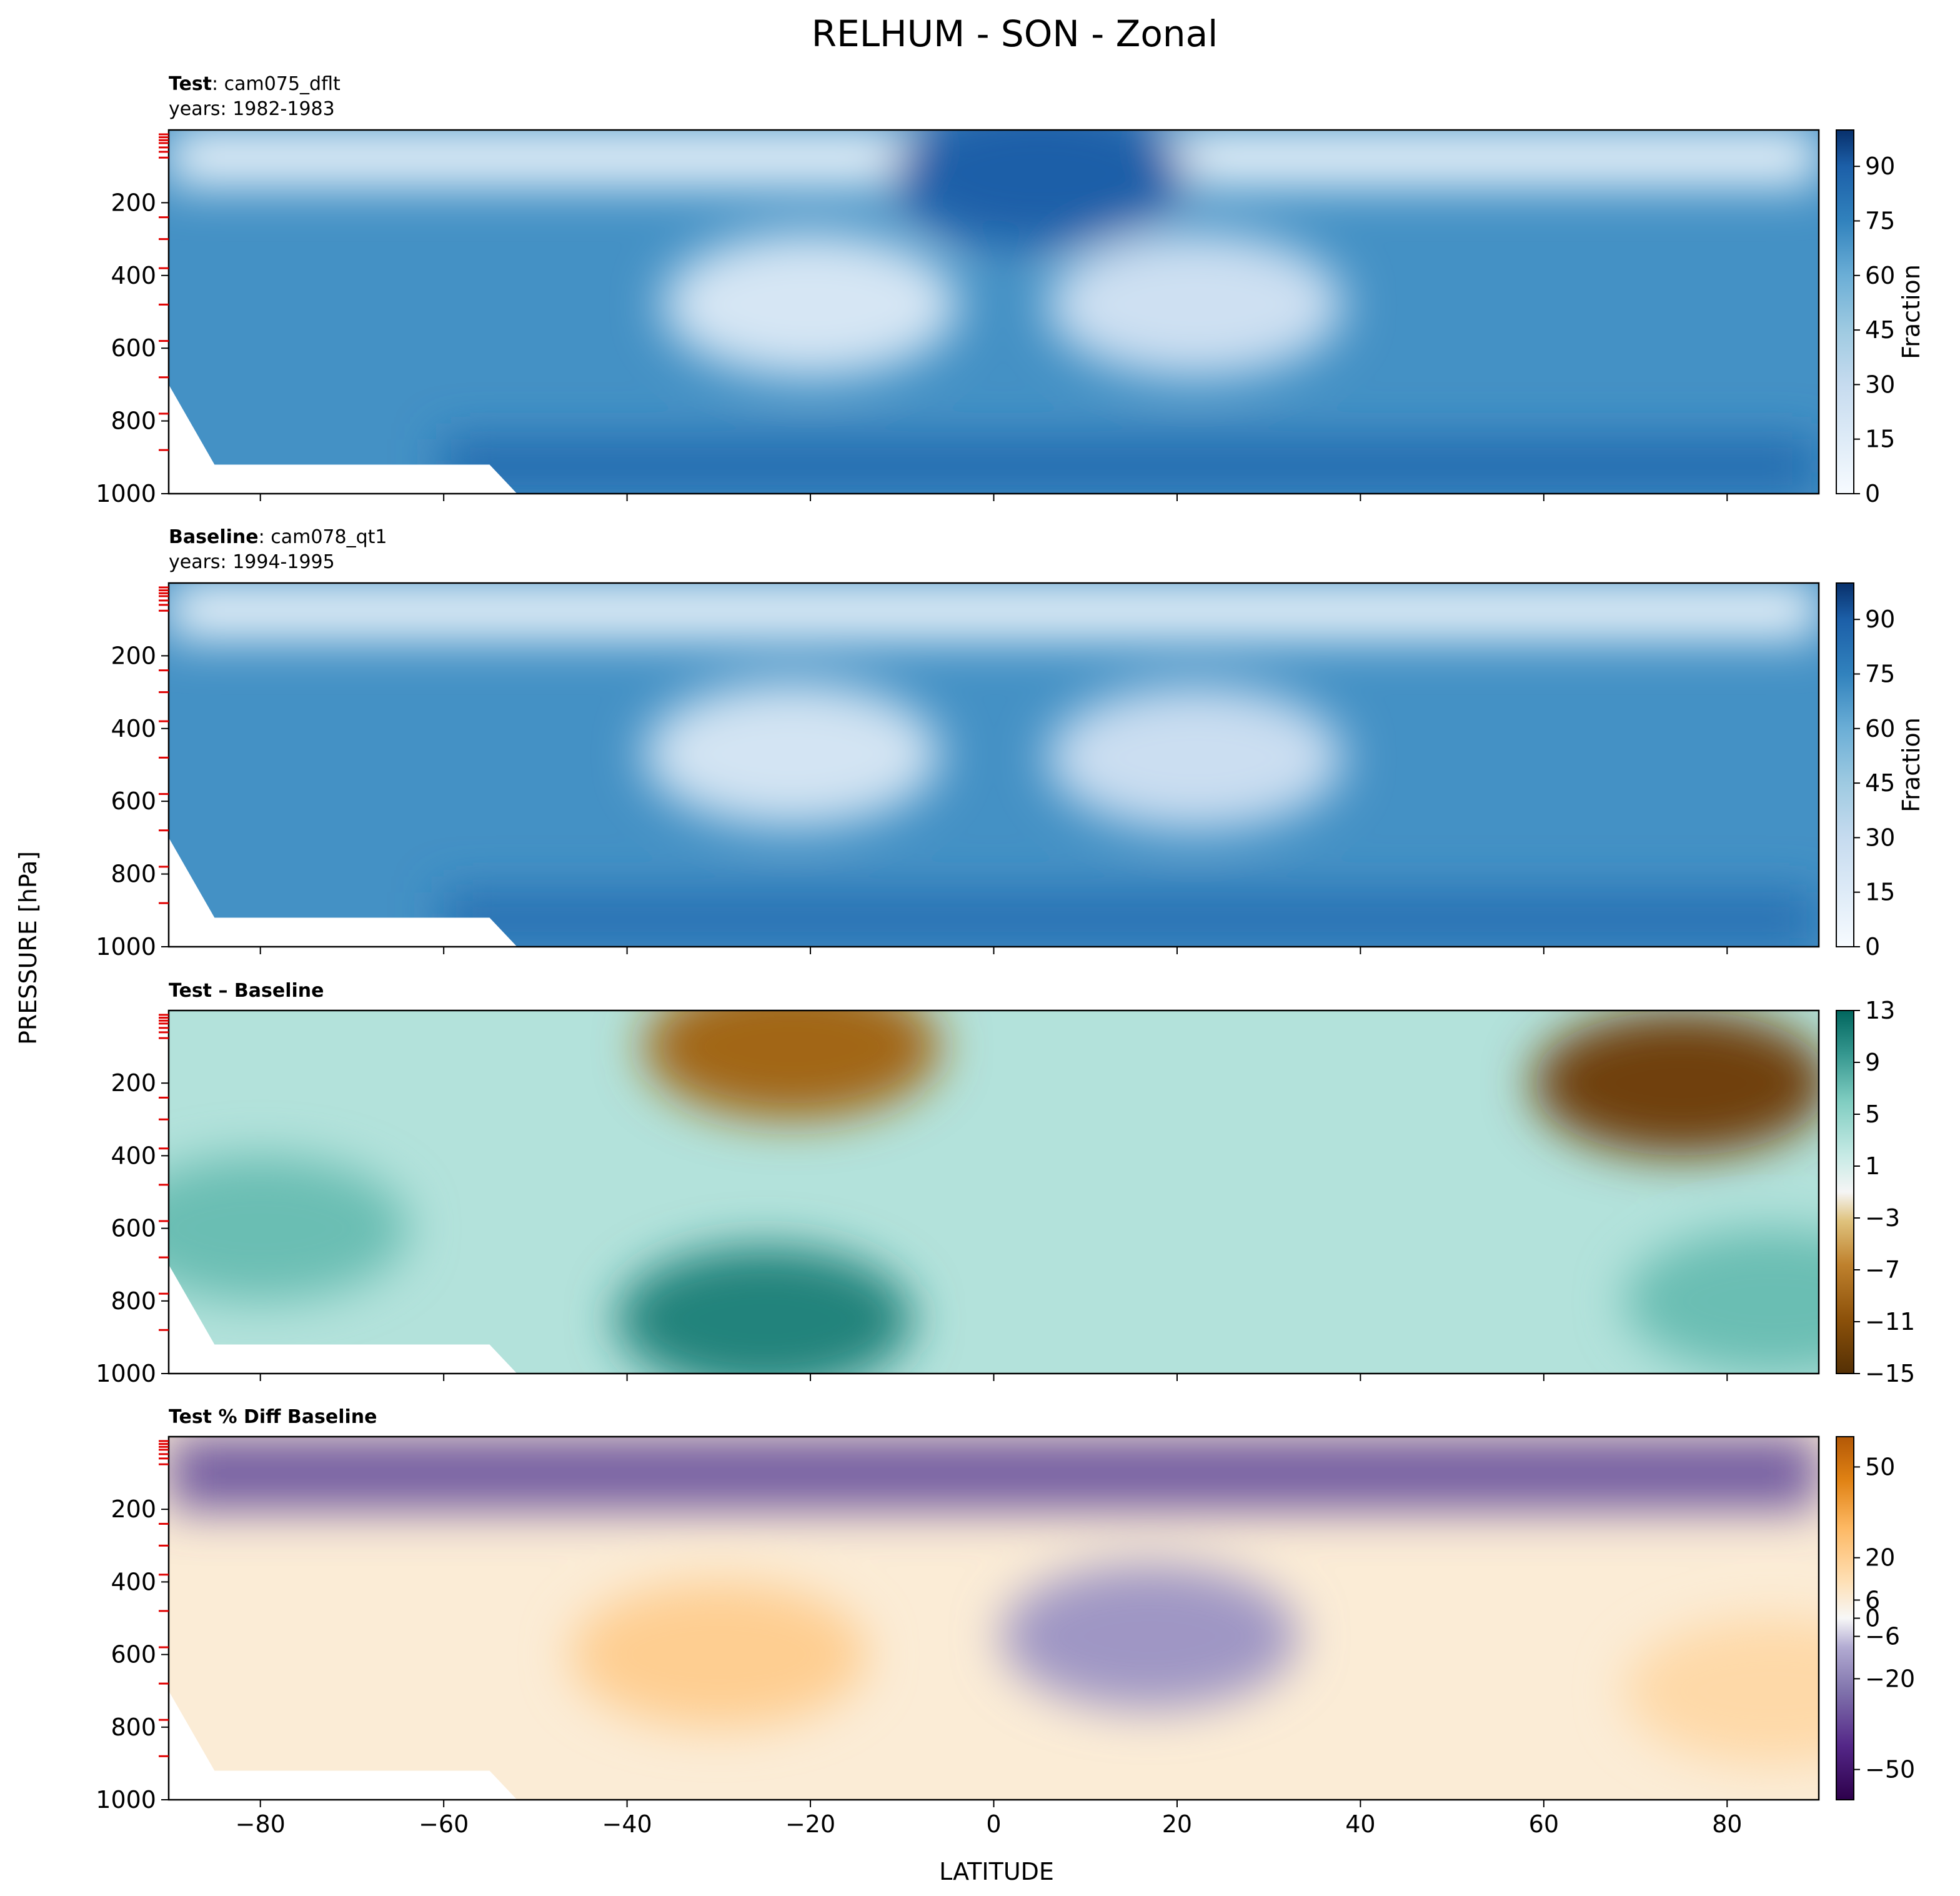 The height and width of the screenshot is (1896, 1960). Describe the element at coordinates (1880, 1558) in the screenshot. I see `colorbar-tick-label: 20` at that location.